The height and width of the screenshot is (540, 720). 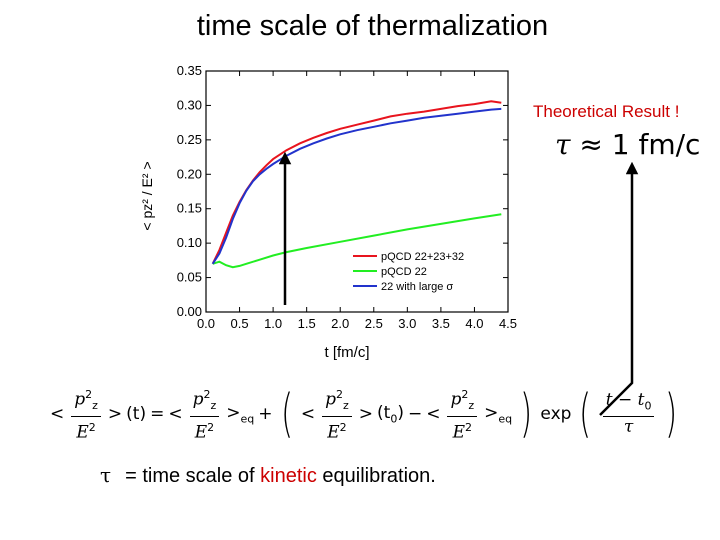 What do you see at coordinates (240, 323) in the screenshot?
I see `x-tick-label: 0.5` at bounding box center [240, 323].